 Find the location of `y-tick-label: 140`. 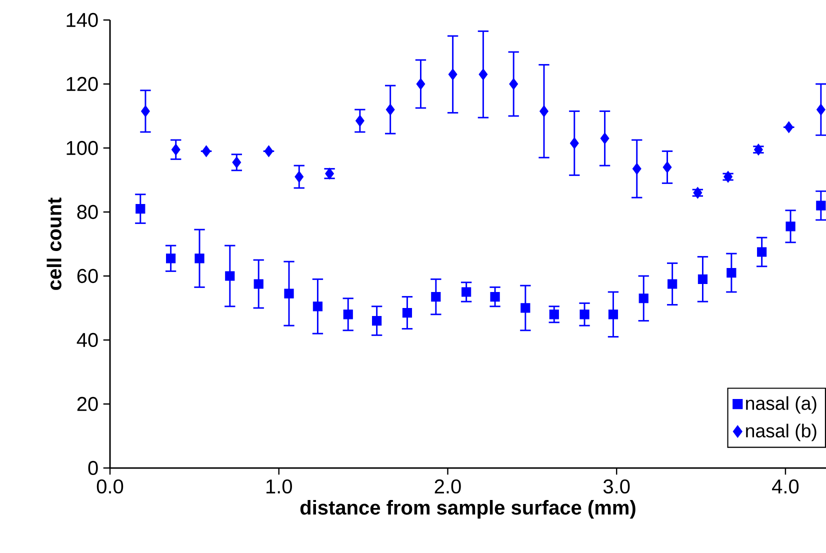

y-tick-label: 140 is located at coordinates (82, 20).